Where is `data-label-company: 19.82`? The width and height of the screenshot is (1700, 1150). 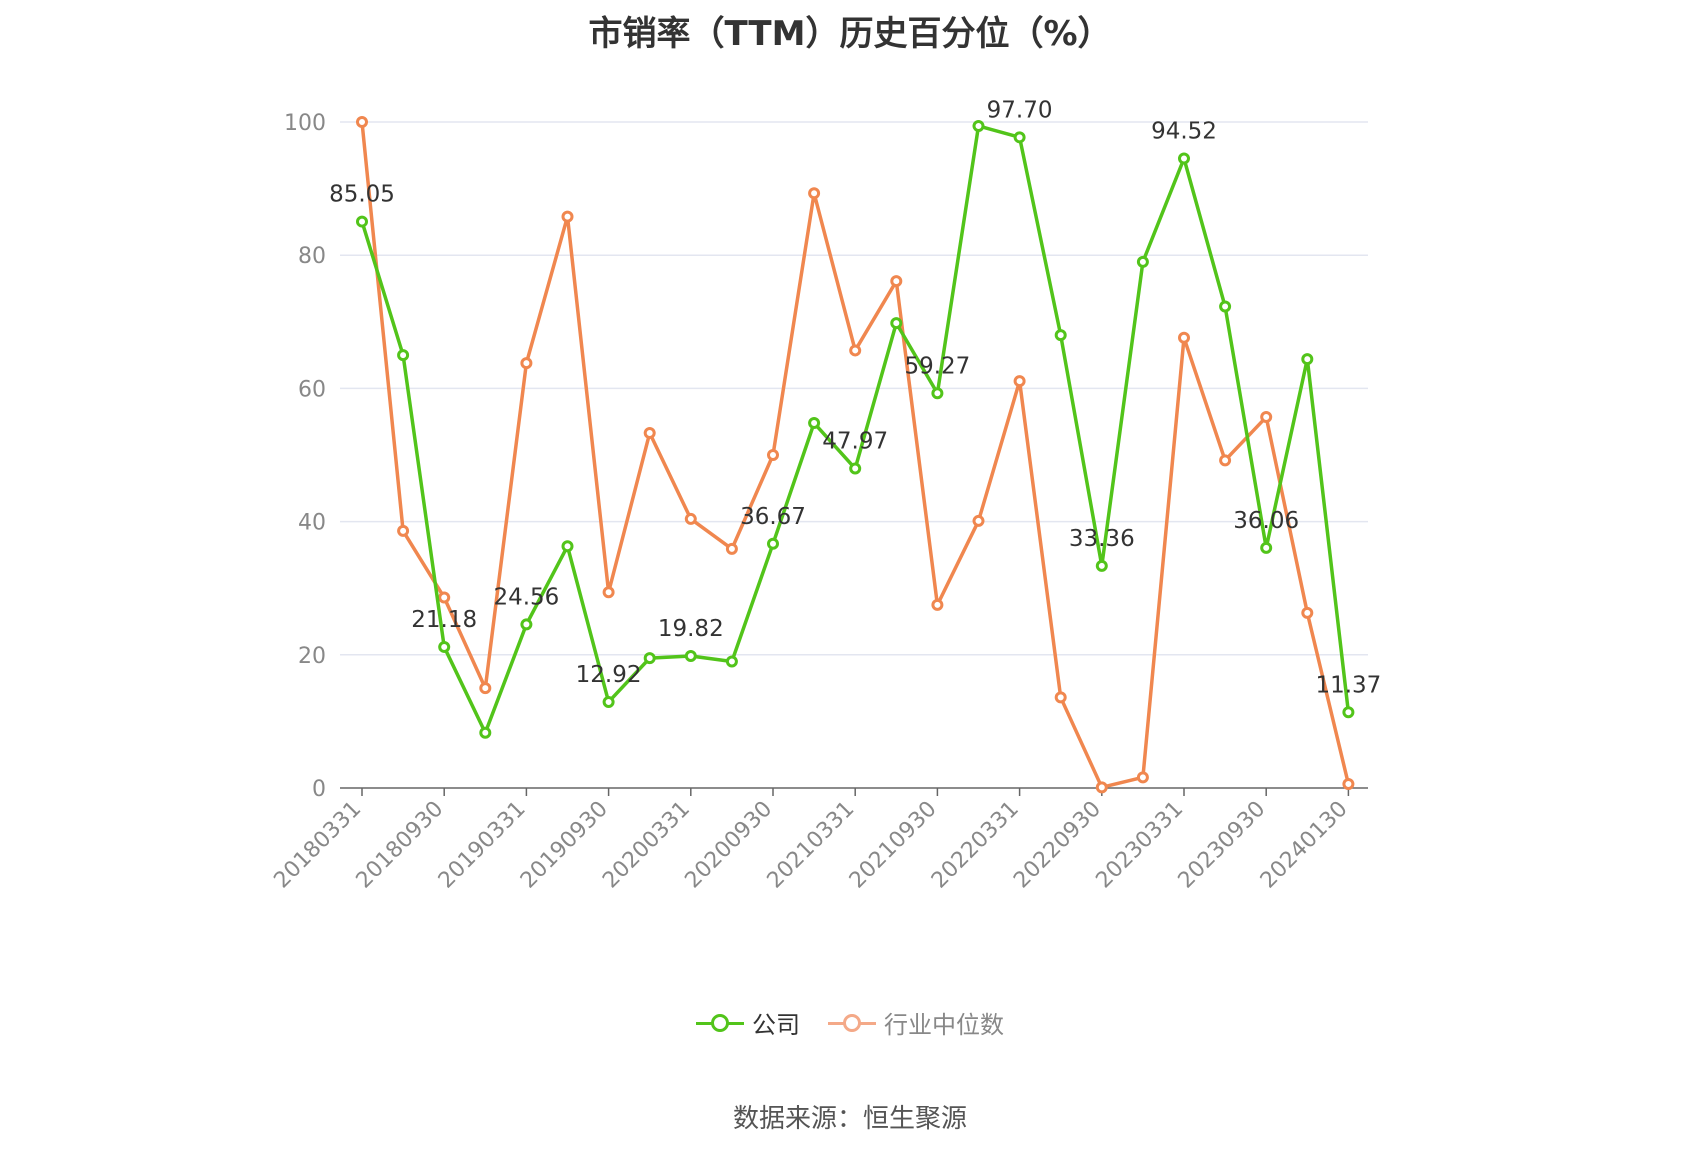
data-label-company: 19.82 is located at coordinates (691, 629).